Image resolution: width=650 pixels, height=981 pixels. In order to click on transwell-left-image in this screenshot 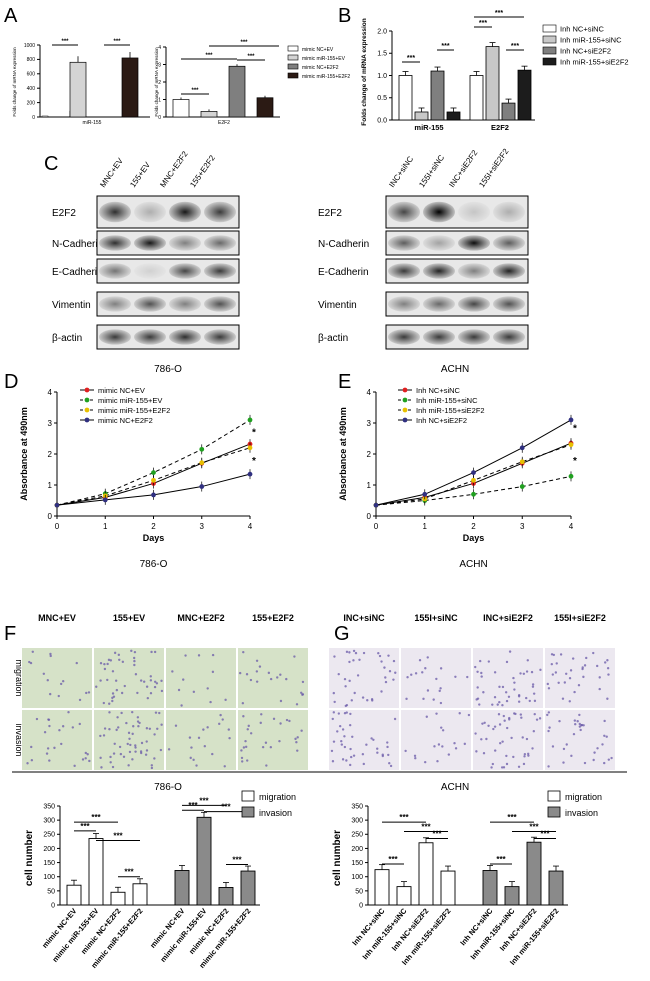, I will do `click(129, 678)`.